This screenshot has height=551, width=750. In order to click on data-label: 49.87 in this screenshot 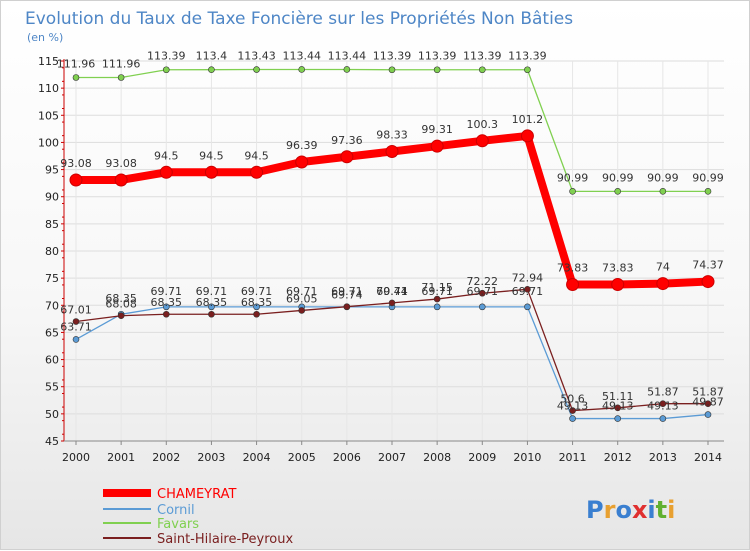, I will do `click(708, 402)`.